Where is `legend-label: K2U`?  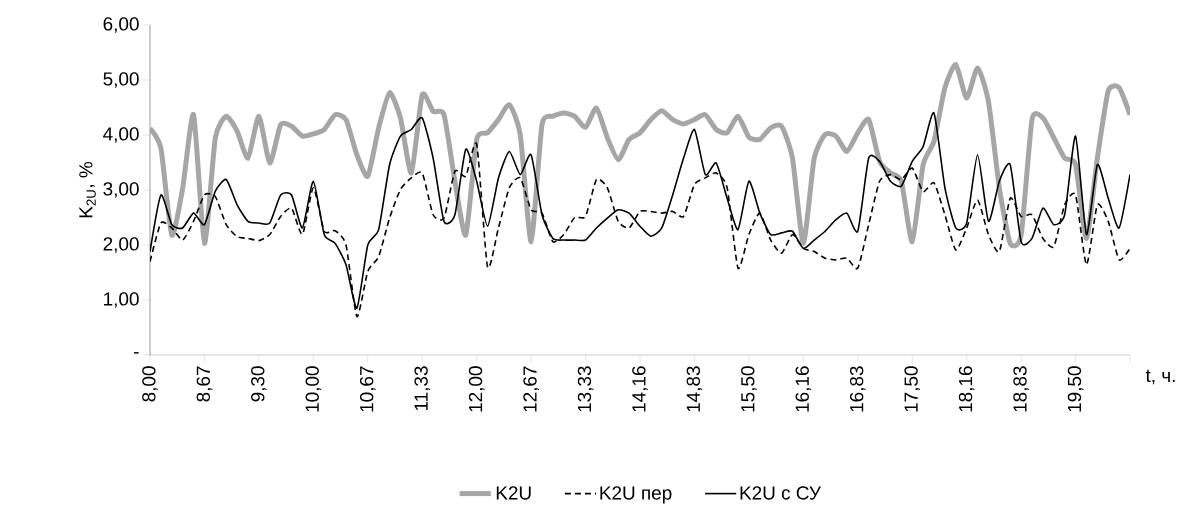 legend-label: K2U is located at coordinates (513, 493).